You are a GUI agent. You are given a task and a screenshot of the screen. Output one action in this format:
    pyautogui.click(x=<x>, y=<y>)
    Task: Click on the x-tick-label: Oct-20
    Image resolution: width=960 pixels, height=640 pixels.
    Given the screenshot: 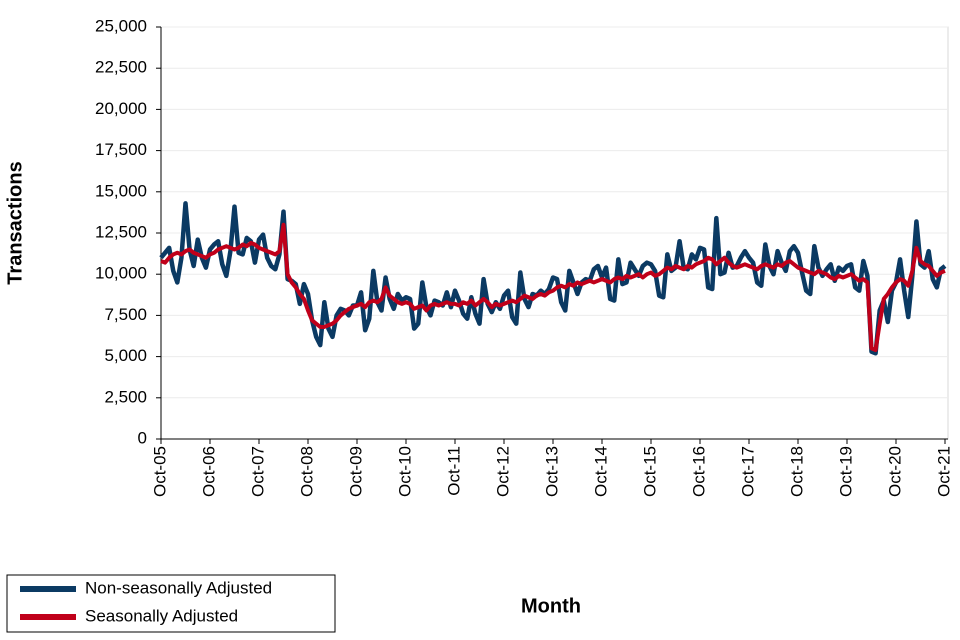 What is the action you would take?
    pyautogui.click(x=894, y=471)
    